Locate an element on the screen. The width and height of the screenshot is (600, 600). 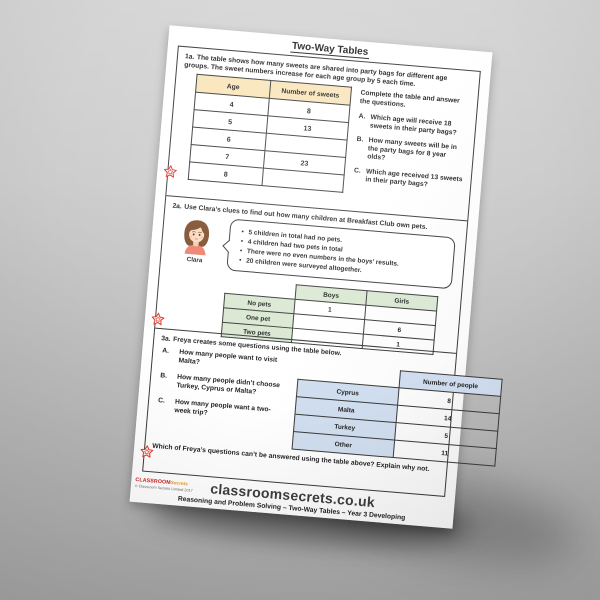
question-c: C. How many people want a two-week trip? is located at coordinates (214, 406).